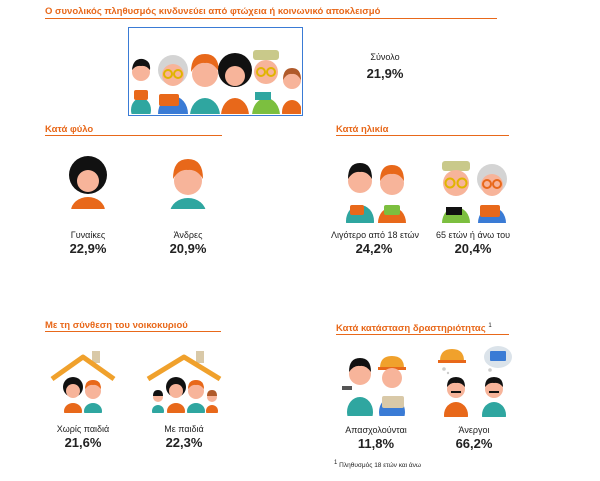 The width and height of the screenshot is (600, 481). I want to click on woman-icon, so click(88, 182).